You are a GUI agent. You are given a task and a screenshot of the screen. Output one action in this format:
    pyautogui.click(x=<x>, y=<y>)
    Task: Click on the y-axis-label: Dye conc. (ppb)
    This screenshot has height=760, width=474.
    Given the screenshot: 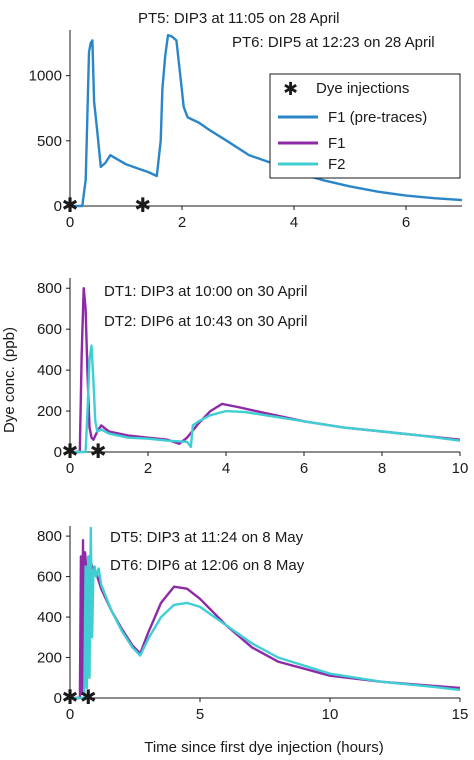 What is the action you would take?
    pyautogui.click(x=9, y=380)
    